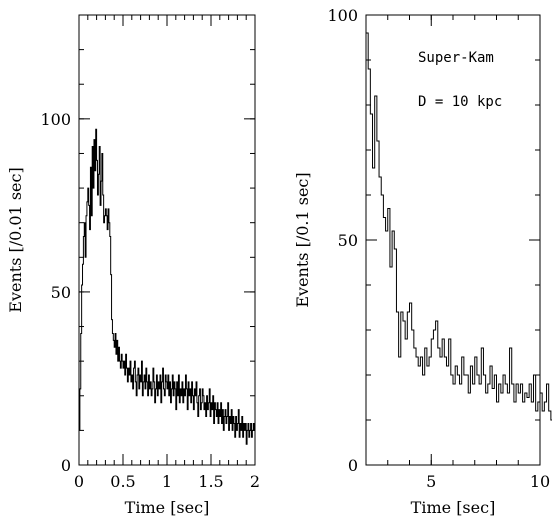 Image resolution: width=552 pixels, height=521 pixels. I want to click on left-x-axis-label: Time [sec], so click(167, 507).